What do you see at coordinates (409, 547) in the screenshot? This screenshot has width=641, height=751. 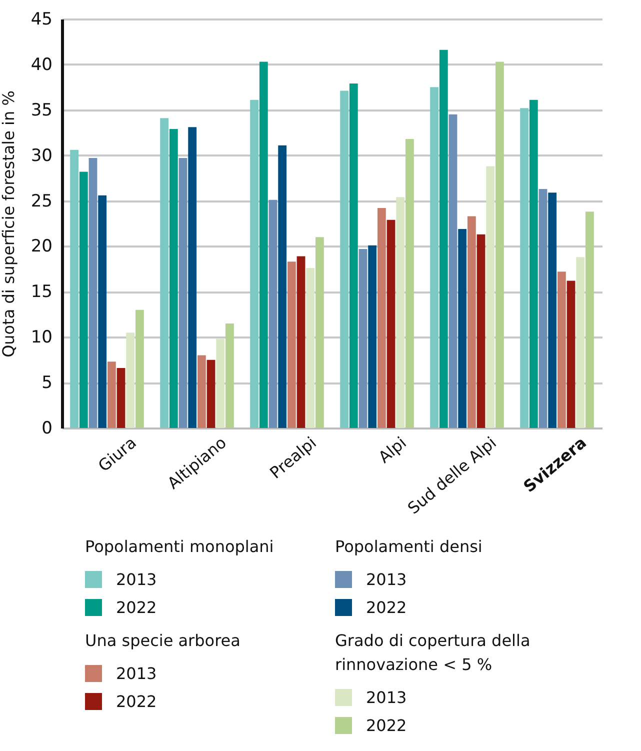 I see `text: Popolamenti densi` at bounding box center [409, 547].